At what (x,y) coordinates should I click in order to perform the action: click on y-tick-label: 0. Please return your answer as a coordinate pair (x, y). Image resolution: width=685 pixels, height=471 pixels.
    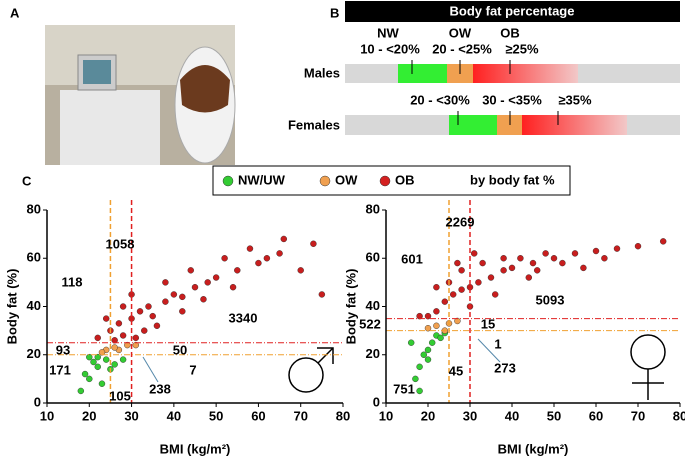
    Looking at the image, I should click on (376, 401).